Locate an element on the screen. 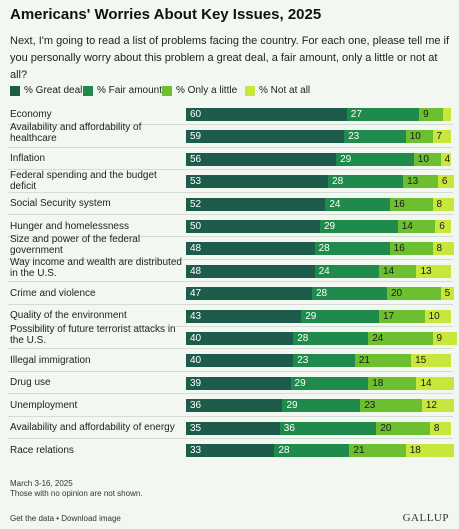 The height and width of the screenshot is (529, 459). chart-row: Economy 60 27 9 is located at coordinates (229, 114).